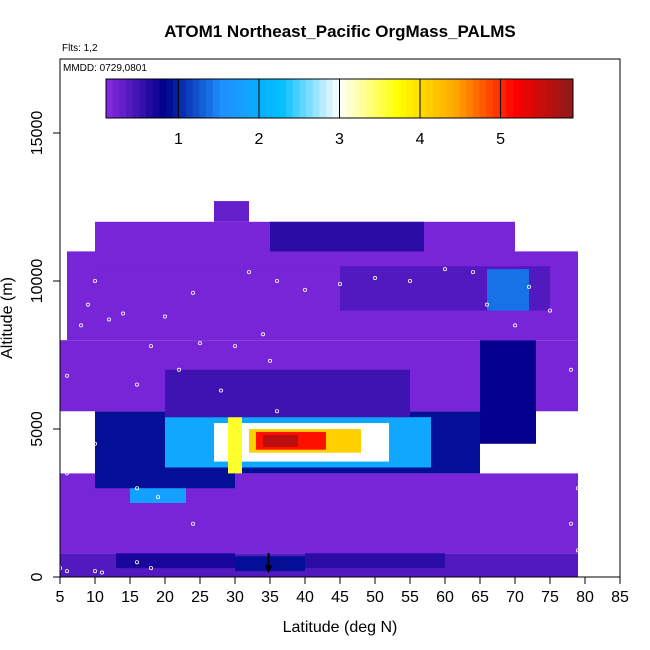 This screenshot has height=650, width=650. What do you see at coordinates (340, 627) in the screenshot?
I see `x-axis-label: Latitude (deg N)` at bounding box center [340, 627].